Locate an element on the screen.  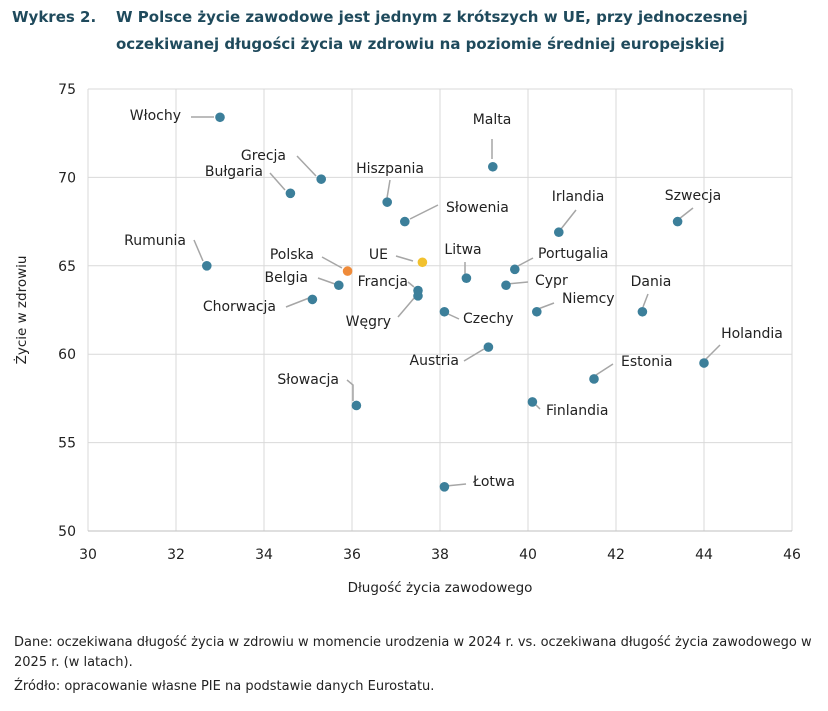
point-label: Cypr is located at coordinates (551, 281).